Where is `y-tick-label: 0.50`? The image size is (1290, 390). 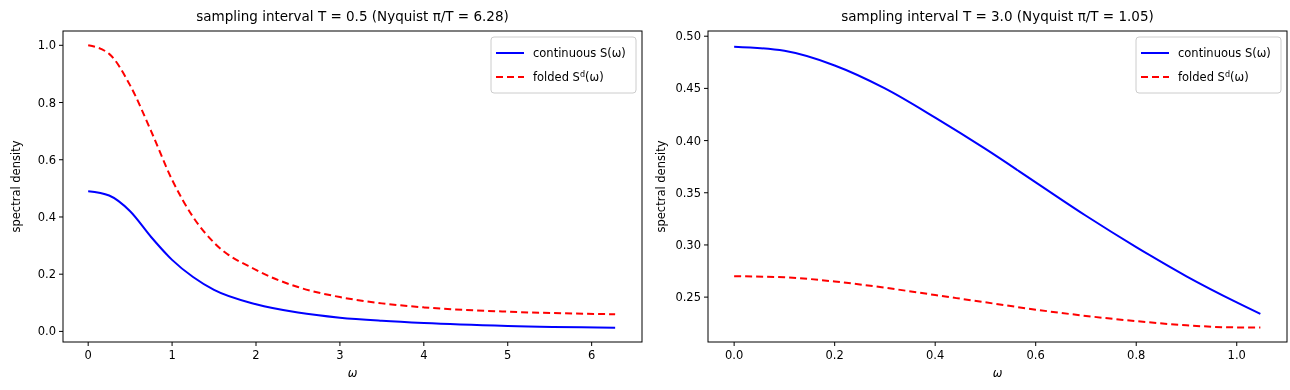 y-tick-label: 0.50 is located at coordinates (688, 36).